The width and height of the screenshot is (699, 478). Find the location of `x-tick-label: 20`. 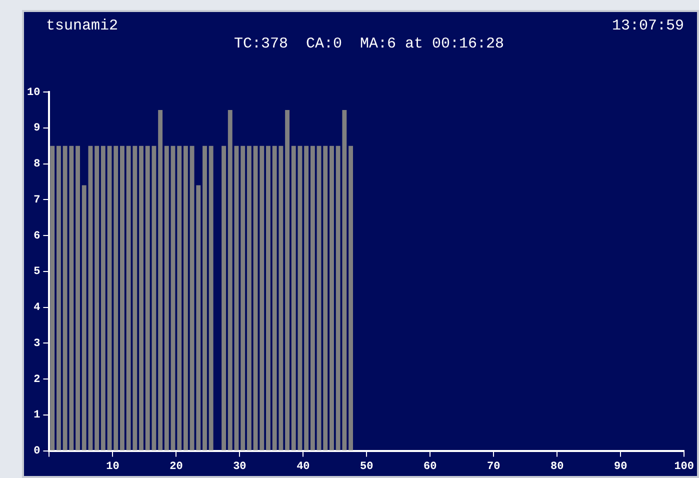

x-tick-label: 20 is located at coordinates (176, 467).